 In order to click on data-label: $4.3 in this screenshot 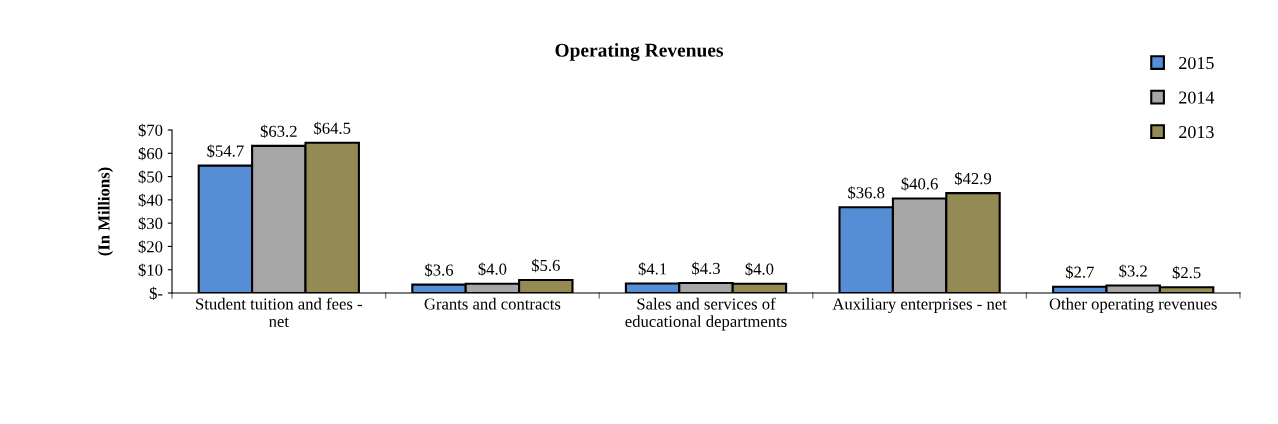, I will do `click(706, 268)`.